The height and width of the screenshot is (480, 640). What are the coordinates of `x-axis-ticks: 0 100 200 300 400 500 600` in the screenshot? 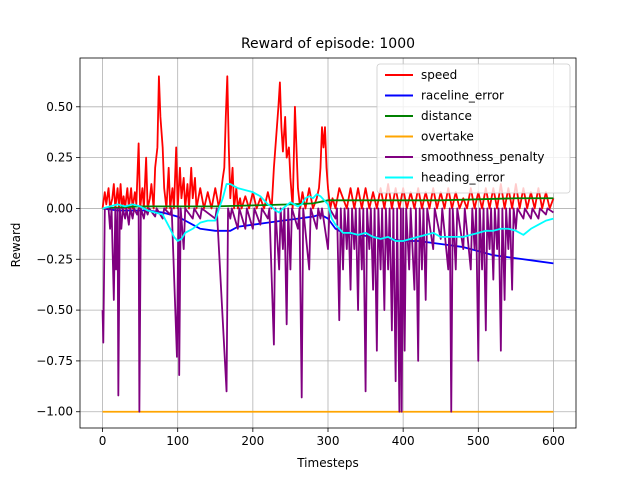 It's located at (332, 438).